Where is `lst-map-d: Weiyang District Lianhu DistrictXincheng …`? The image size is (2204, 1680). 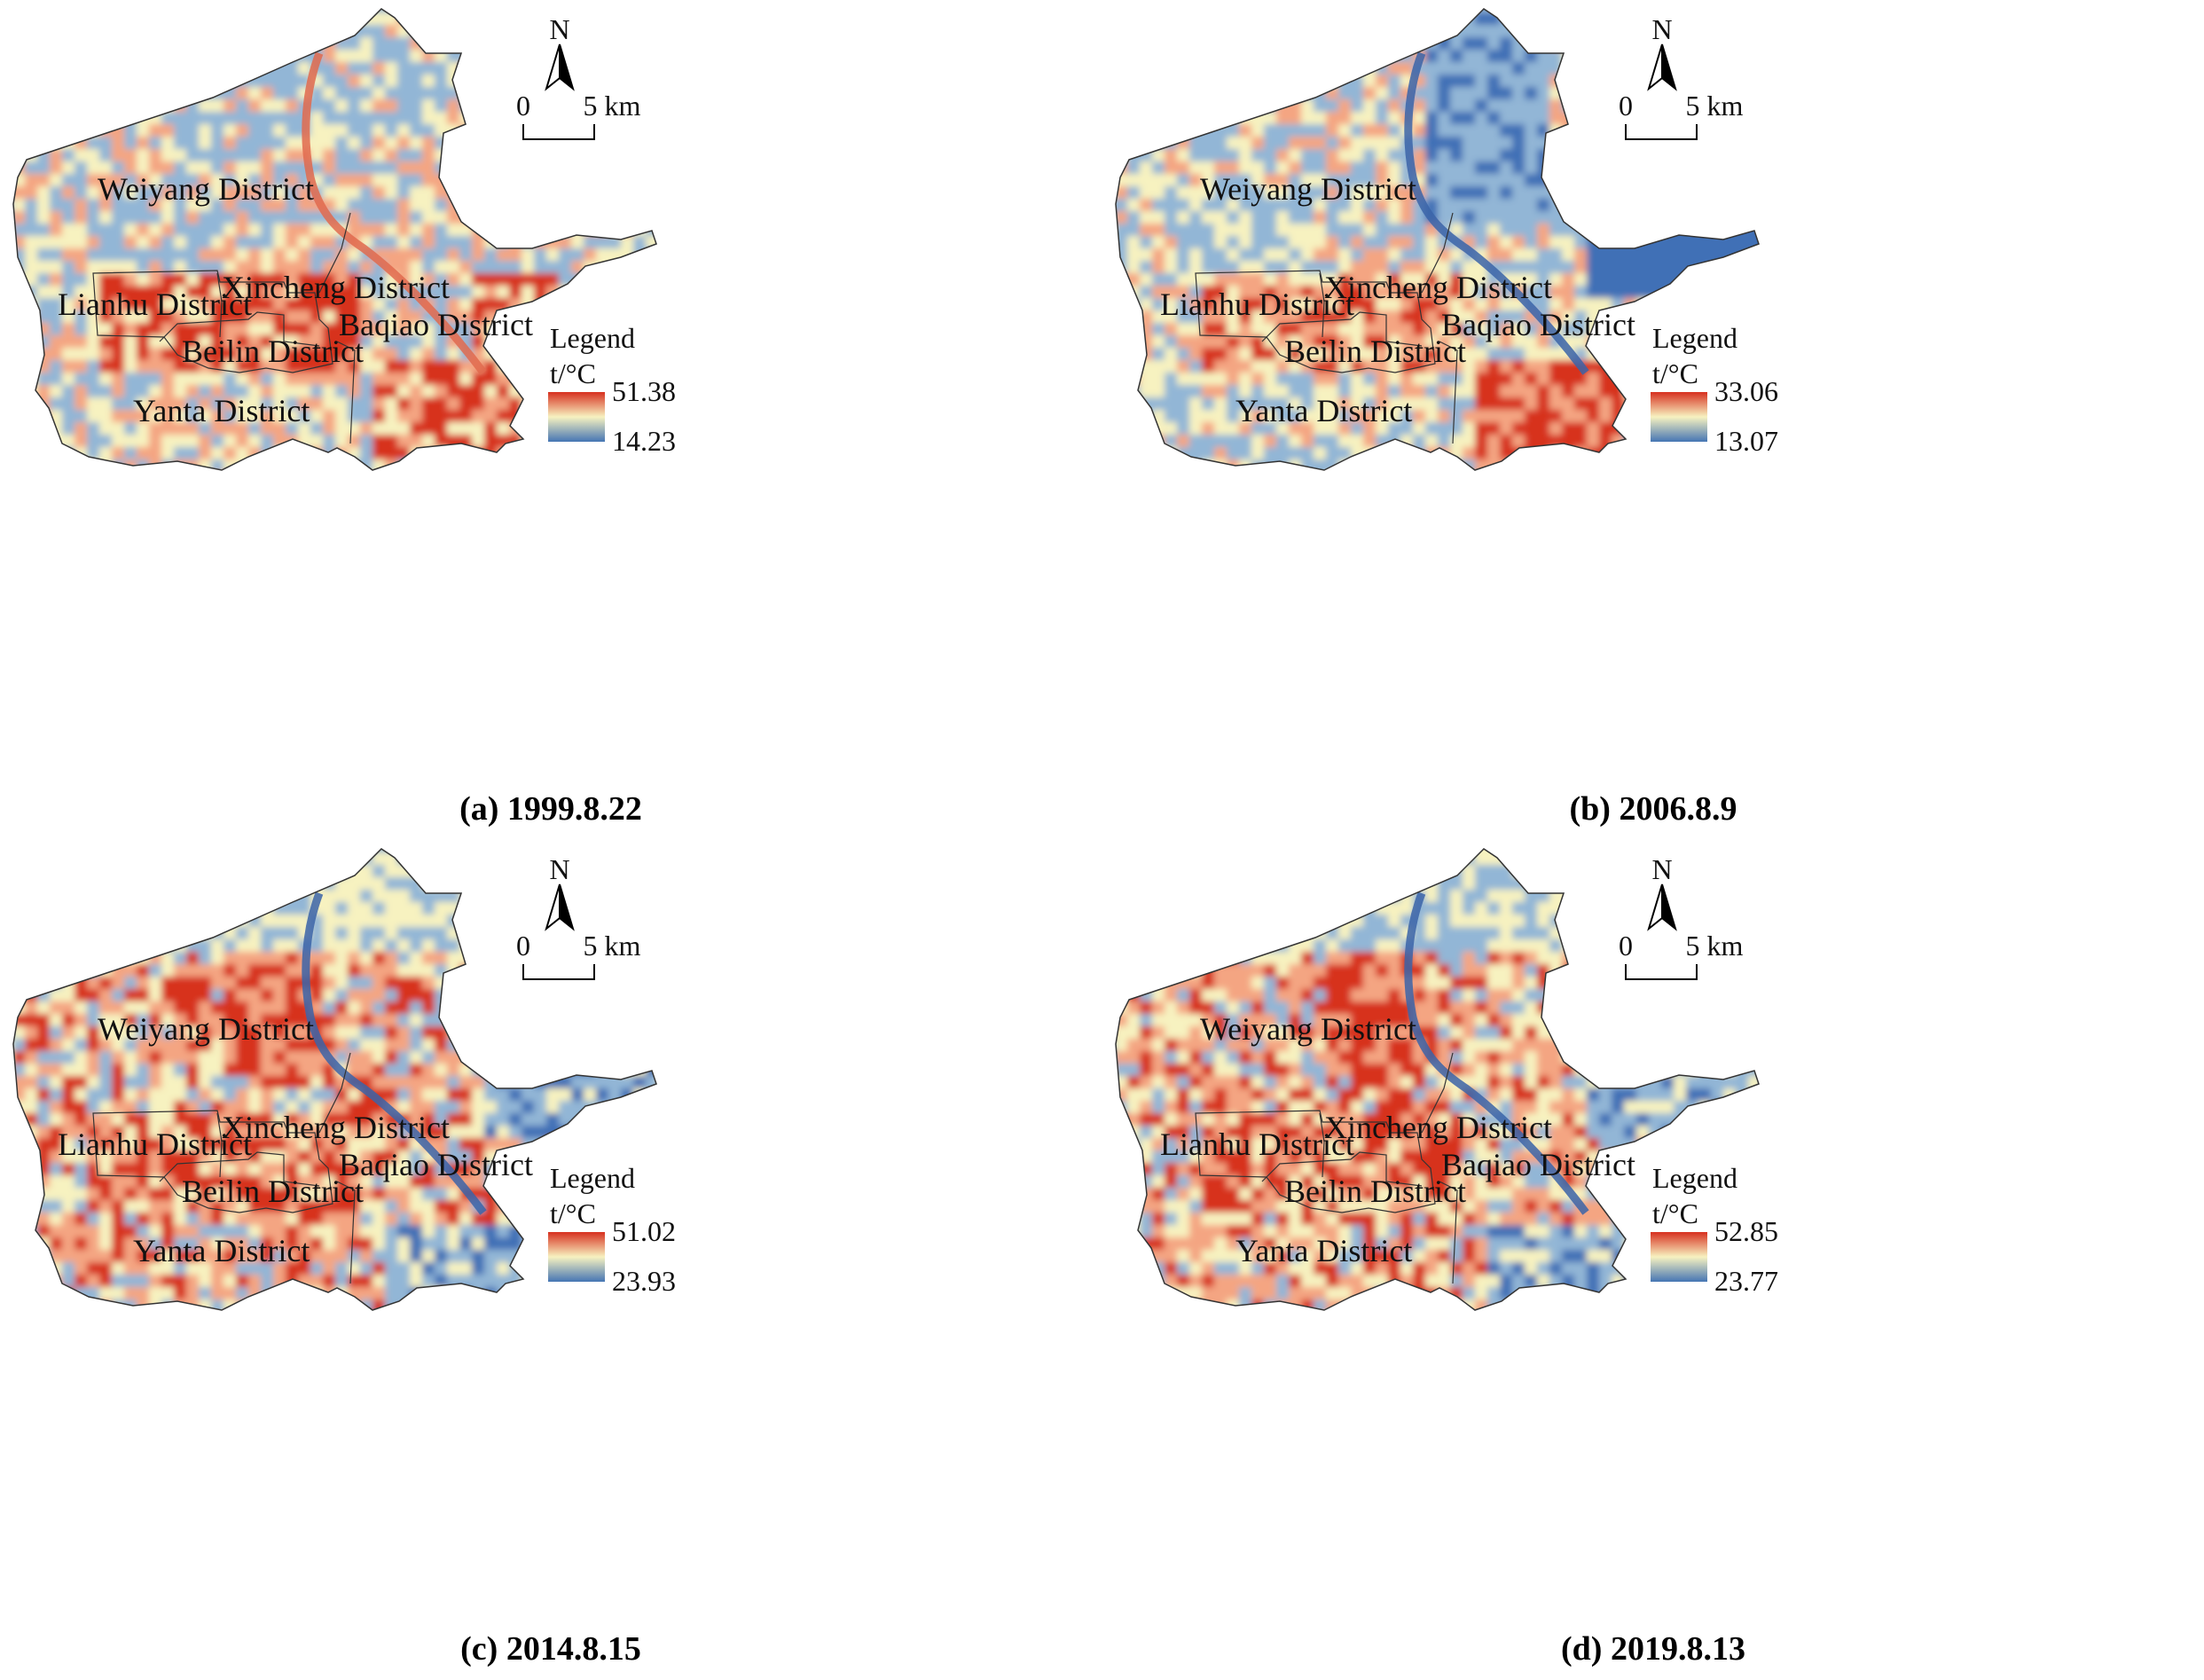 lst-map-d: Weiyang District Lianhu DistrictXincheng … is located at coordinates (1446, 1079).